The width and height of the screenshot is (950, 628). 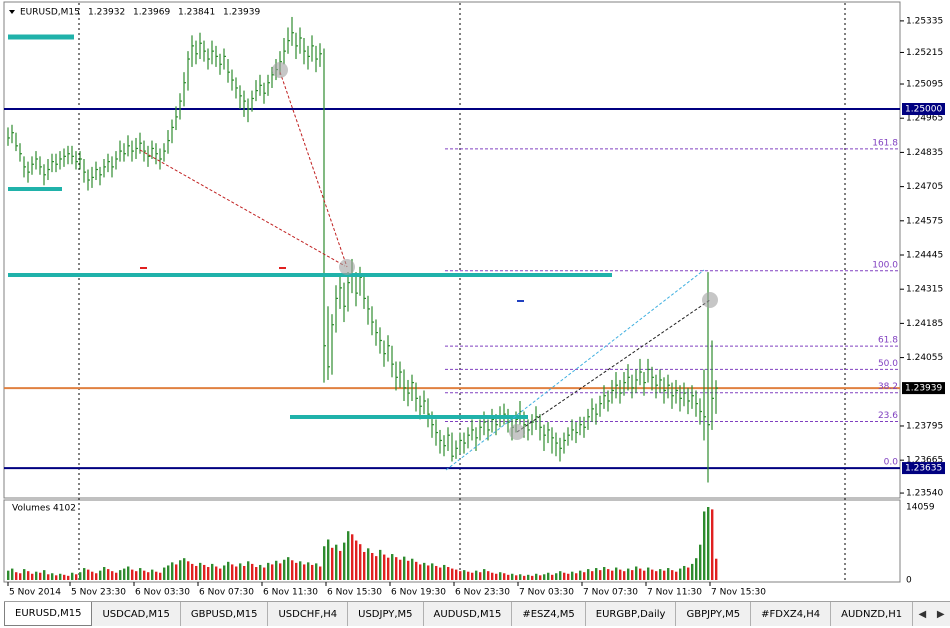 I want to click on tab: GBPJPY,M5, so click(x=714, y=614).